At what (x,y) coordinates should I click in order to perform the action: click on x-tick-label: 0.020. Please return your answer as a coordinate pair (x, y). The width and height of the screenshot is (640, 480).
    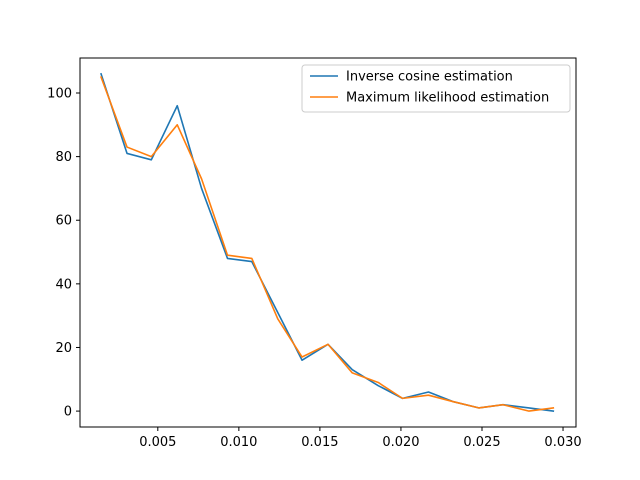
    Looking at the image, I should click on (400, 442).